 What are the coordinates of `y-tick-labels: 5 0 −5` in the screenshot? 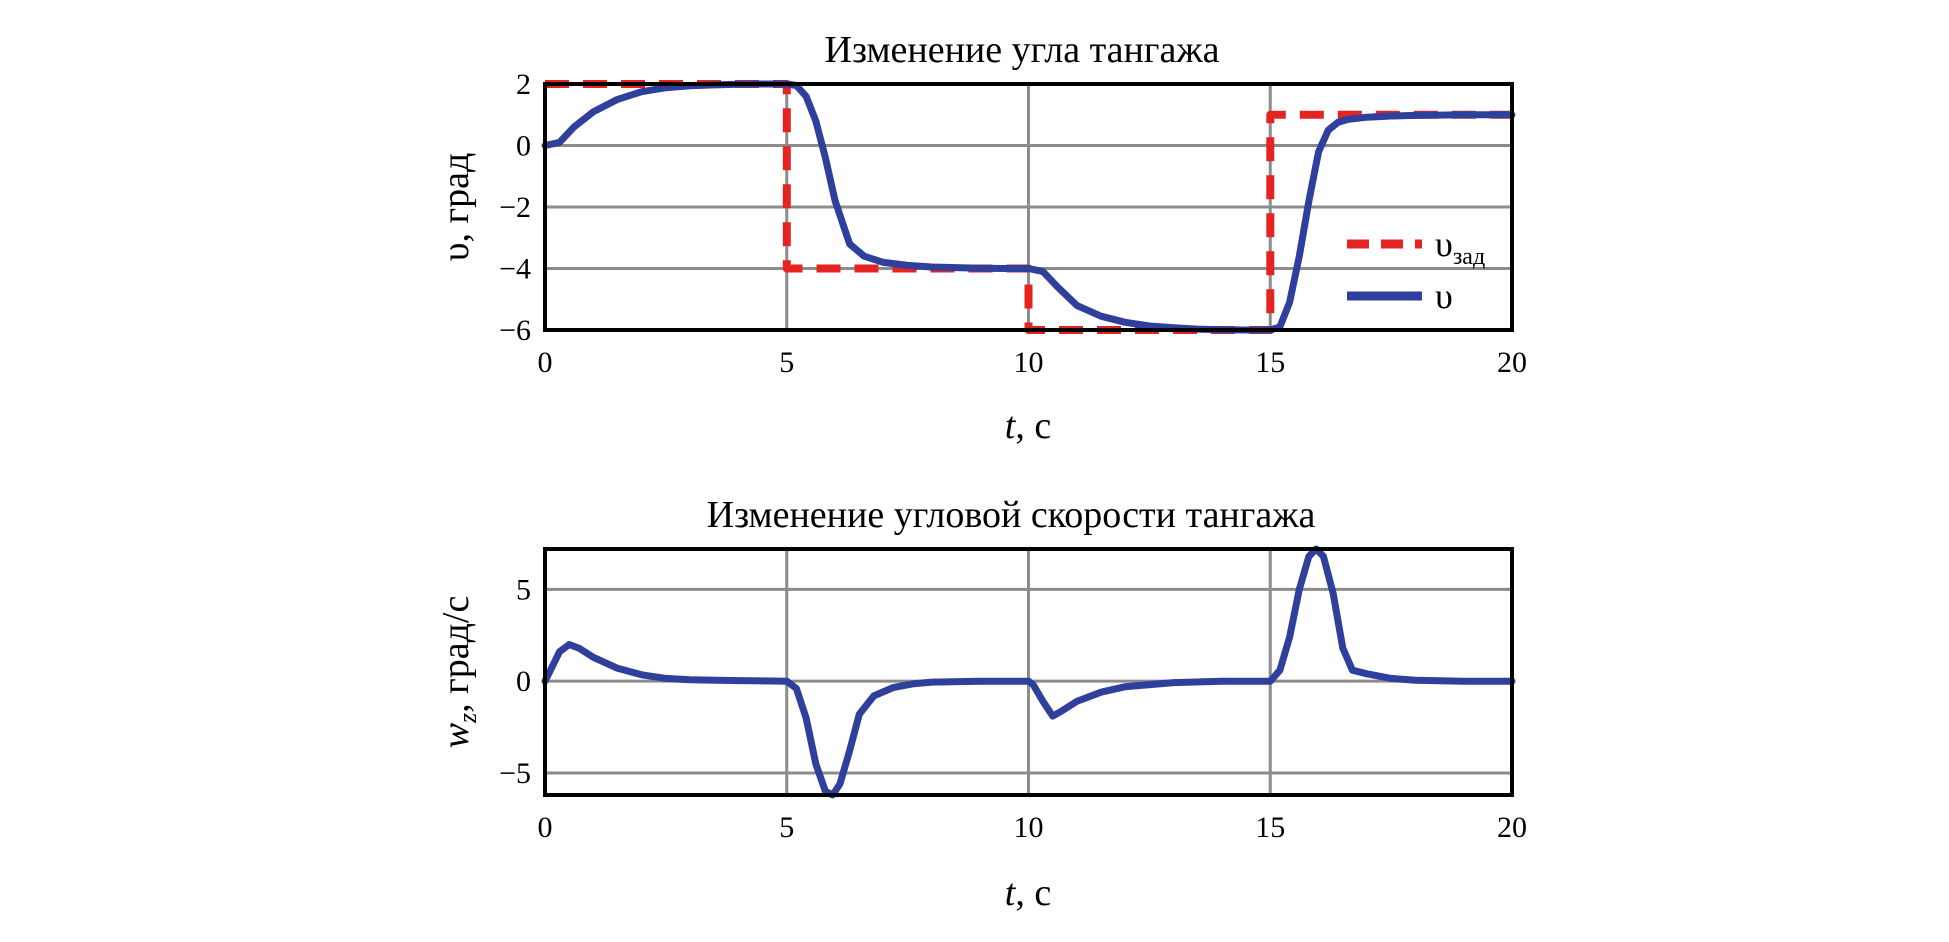 It's located at (515, 681).